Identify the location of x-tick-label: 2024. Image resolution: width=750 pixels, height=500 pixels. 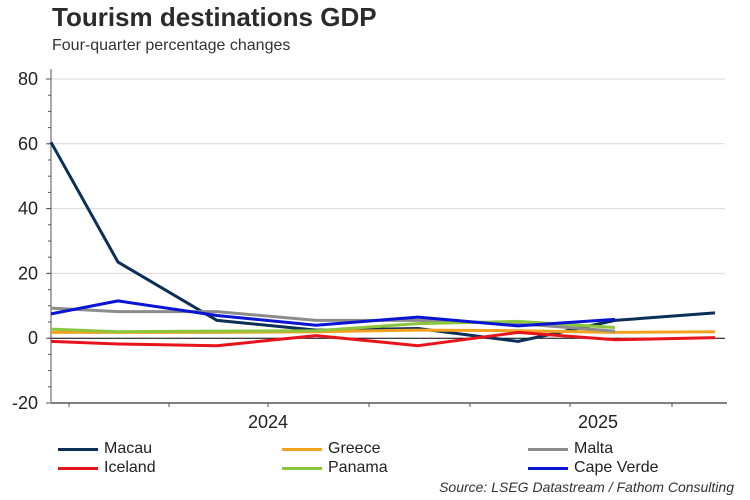
(268, 422).